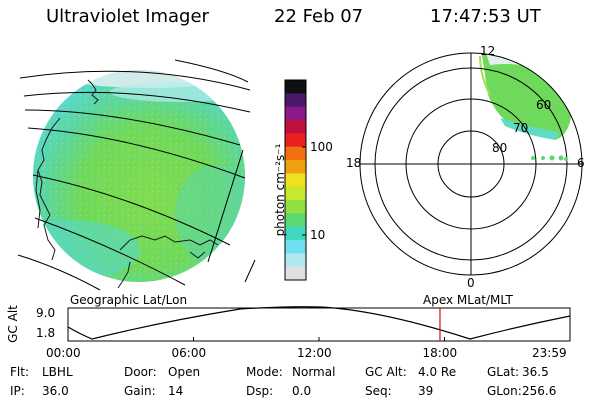 The height and width of the screenshot is (400, 600). I want to click on param-key: GLat:, so click(503, 372).